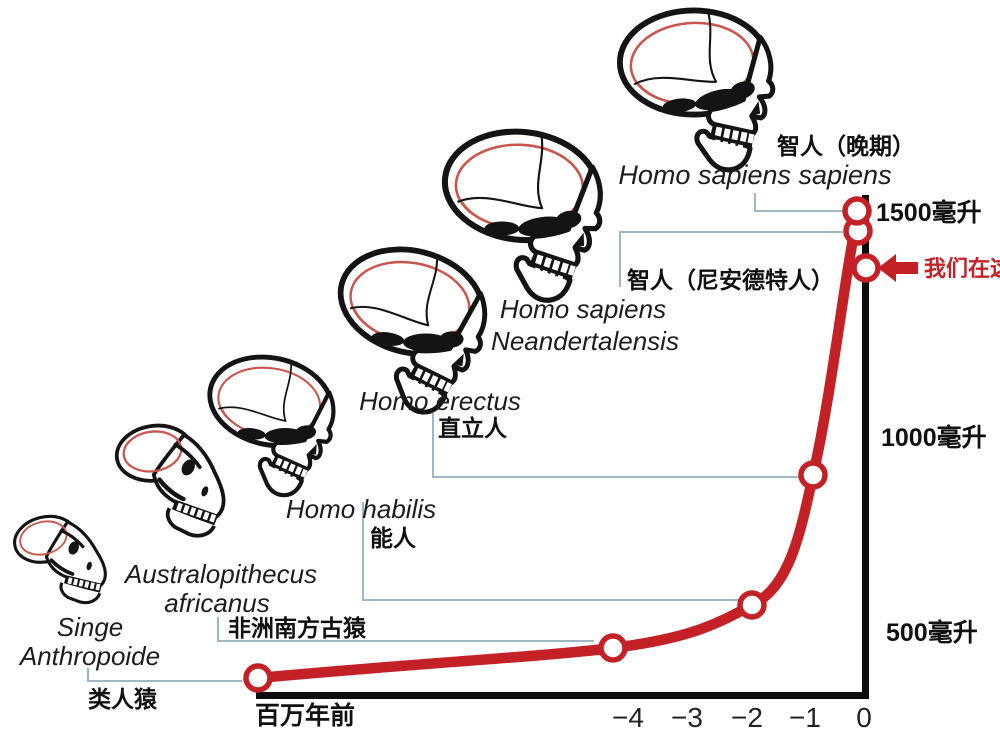  I want to click on x-tick-minus1: −1, so click(805, 717).